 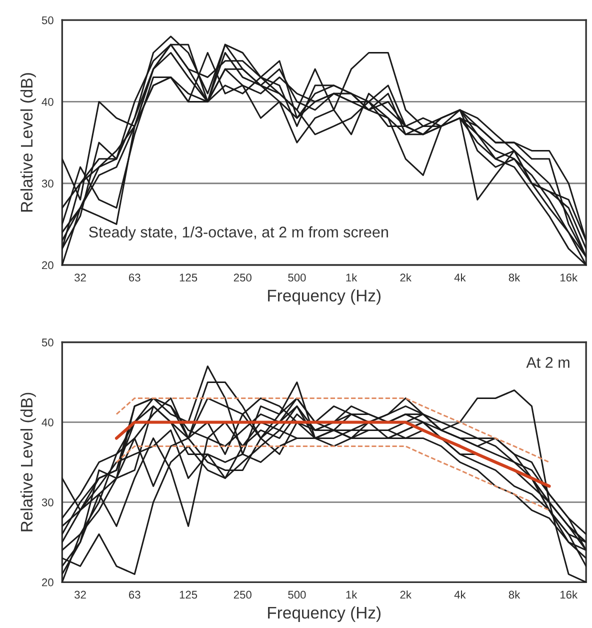 I want to click on annotation: Steady state, 1/3-octave, at 2 m from screen, so click(x=238, y=233).